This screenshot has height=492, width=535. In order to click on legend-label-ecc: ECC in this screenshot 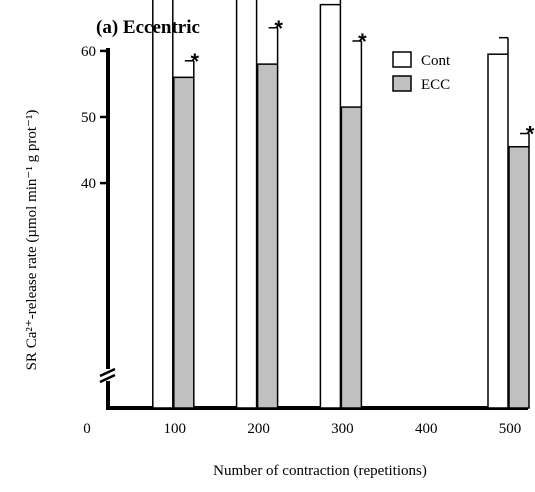, I will do `click(435, 85)`.